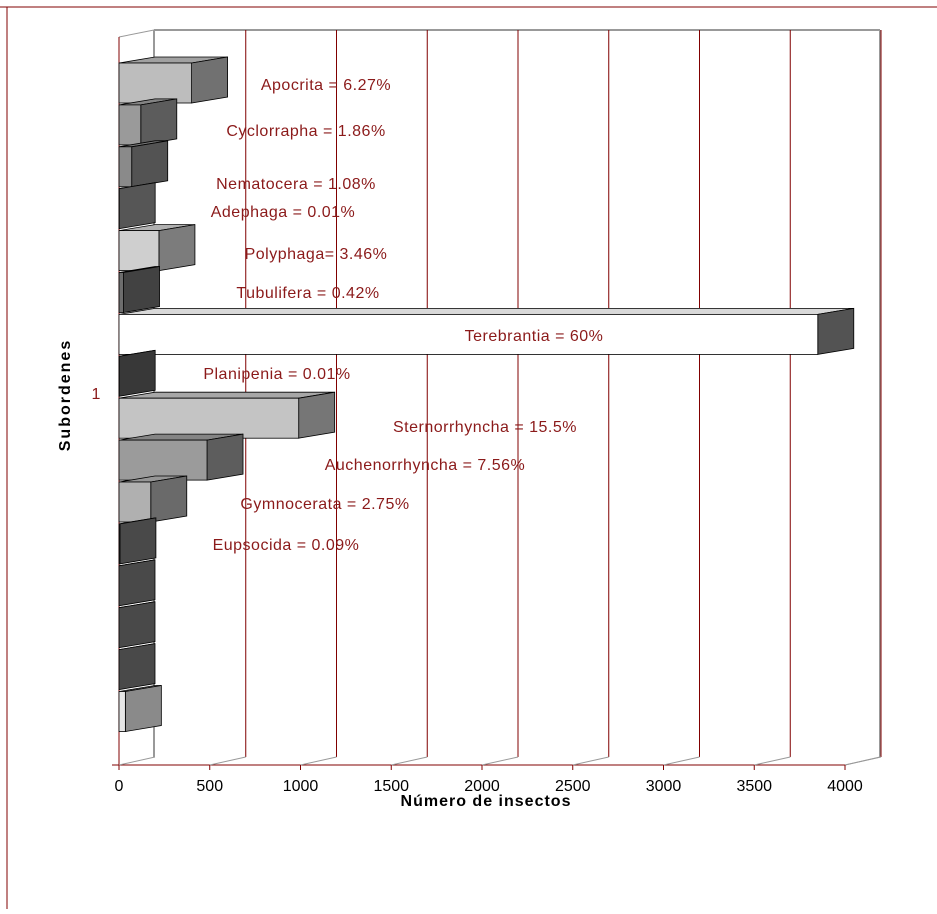 The width and height of the screenshot is (937, 914). Describe the element at coordinates (425, 465) in the screenshot. I see `bar-label: Auchenorrhyncha = 7.56%` at that location.